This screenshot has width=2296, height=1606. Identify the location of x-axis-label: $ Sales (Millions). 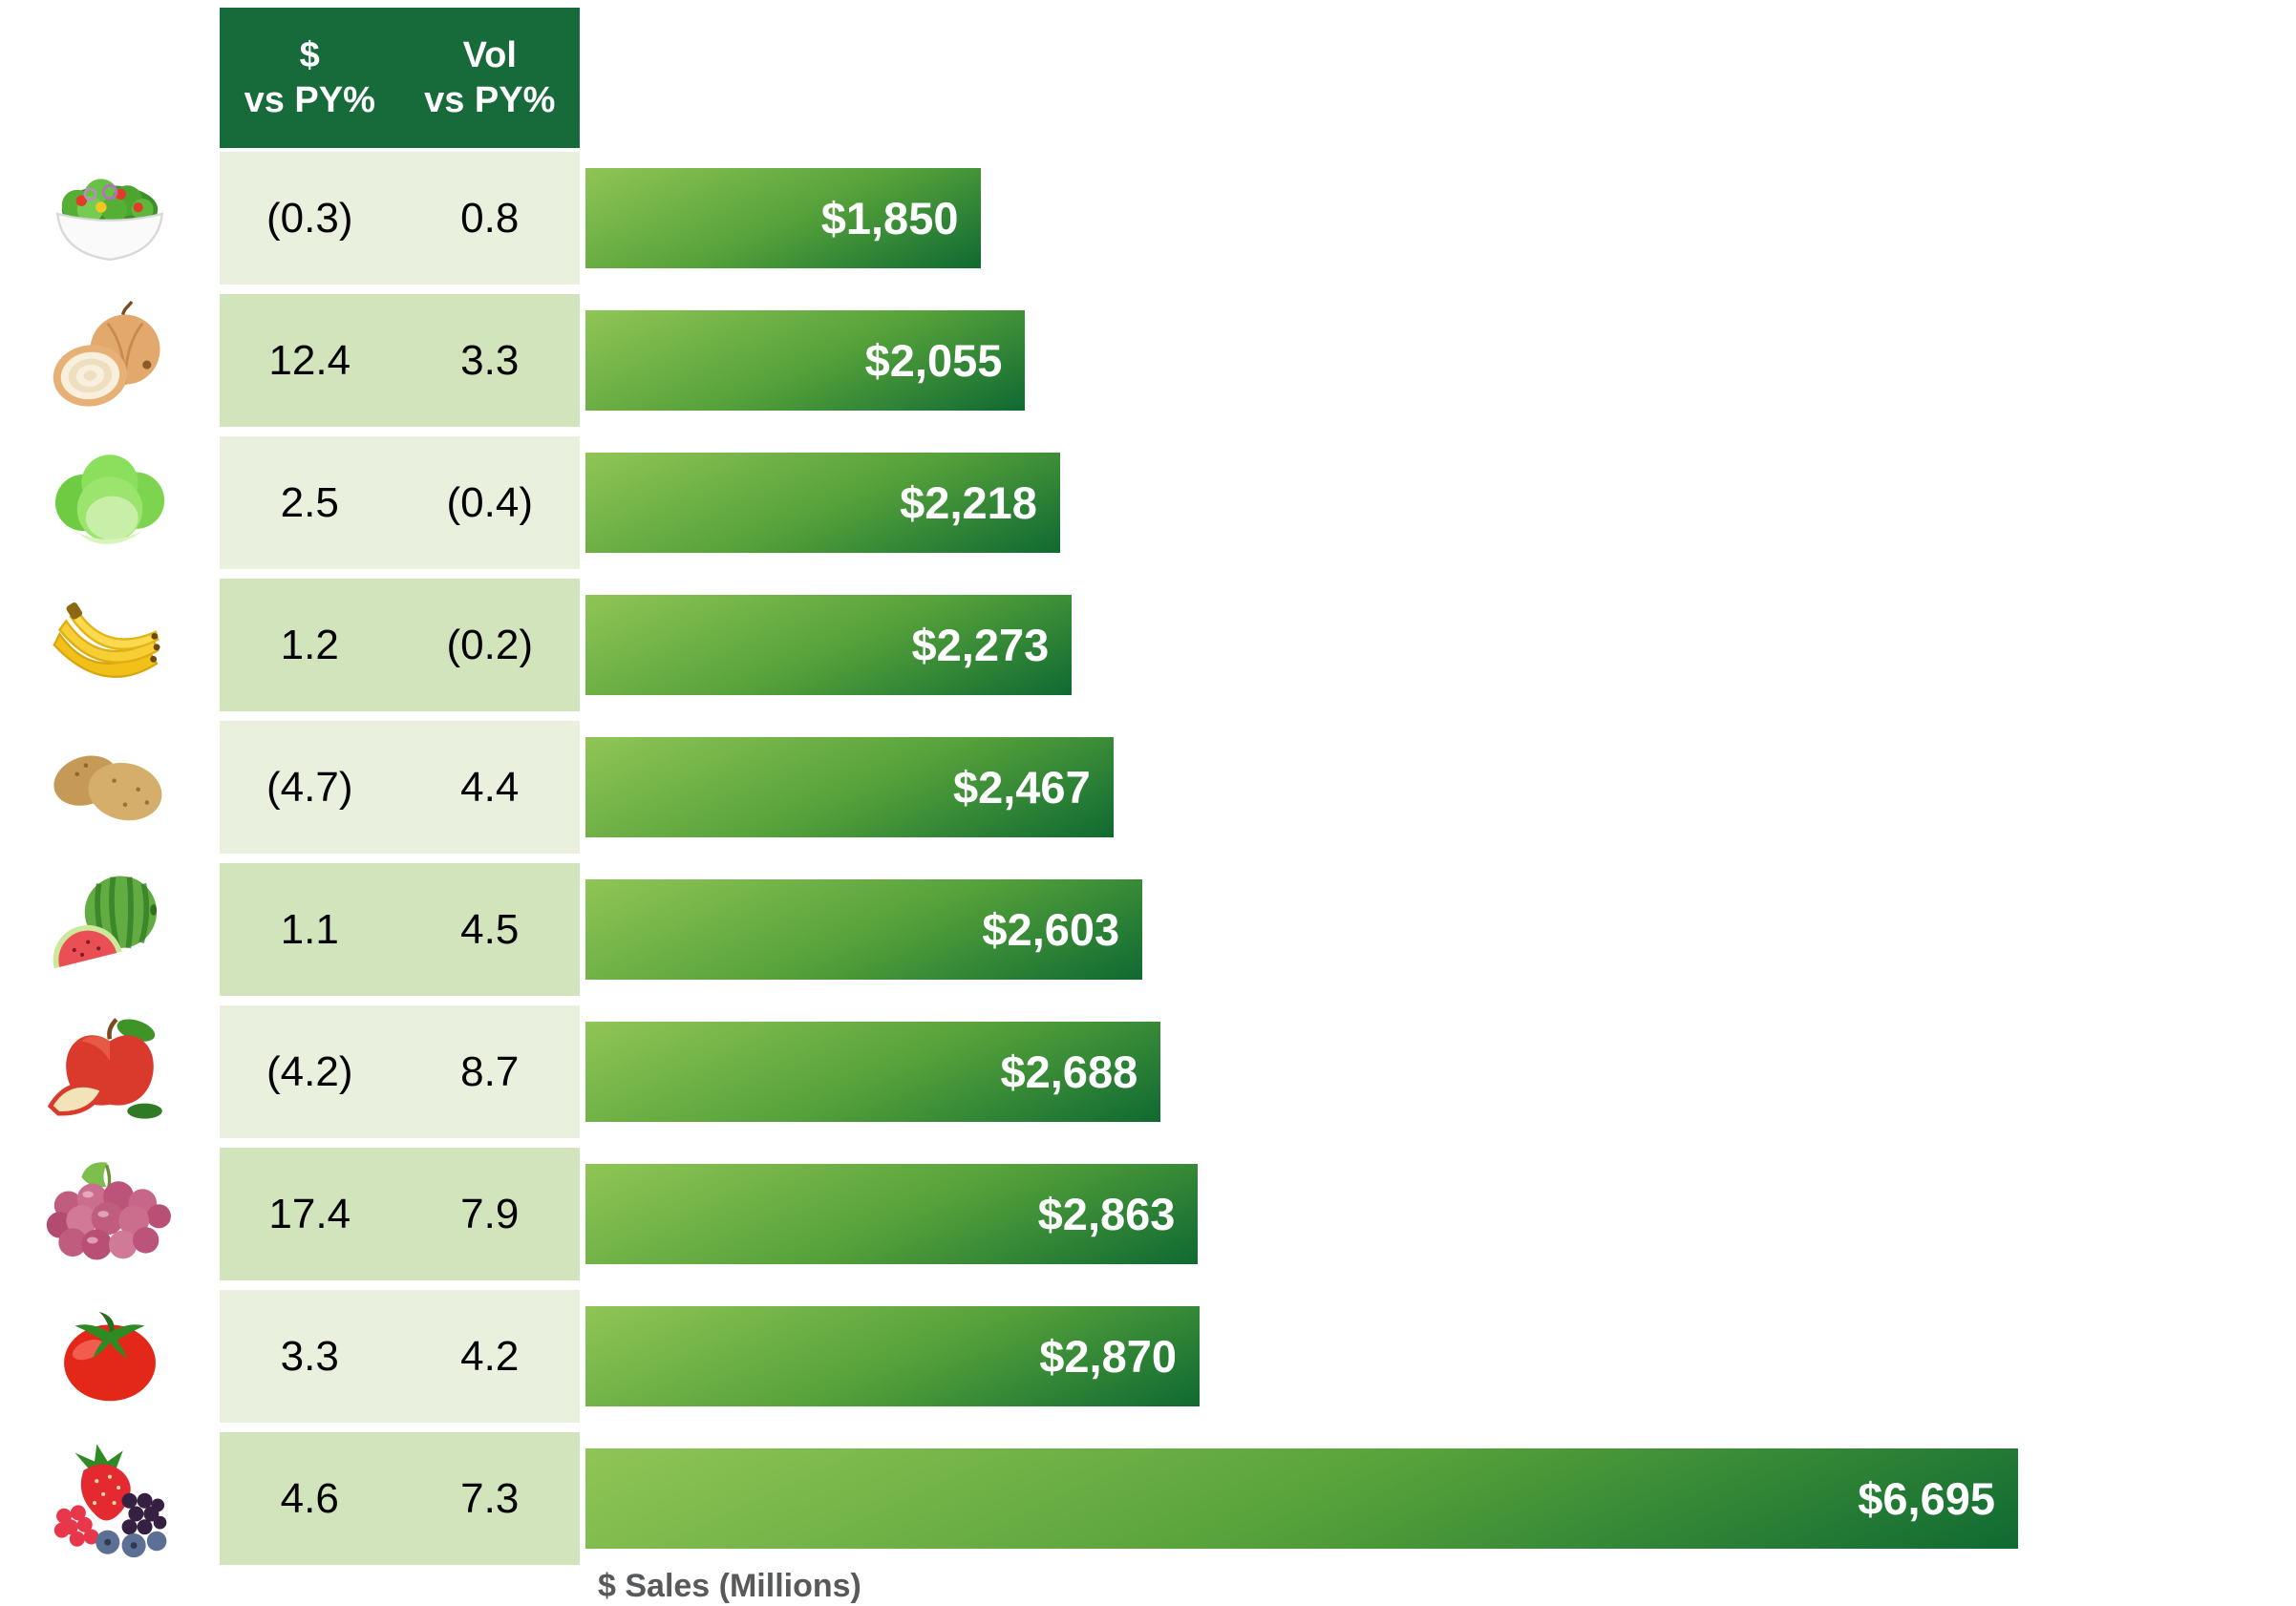
(729, 1586).